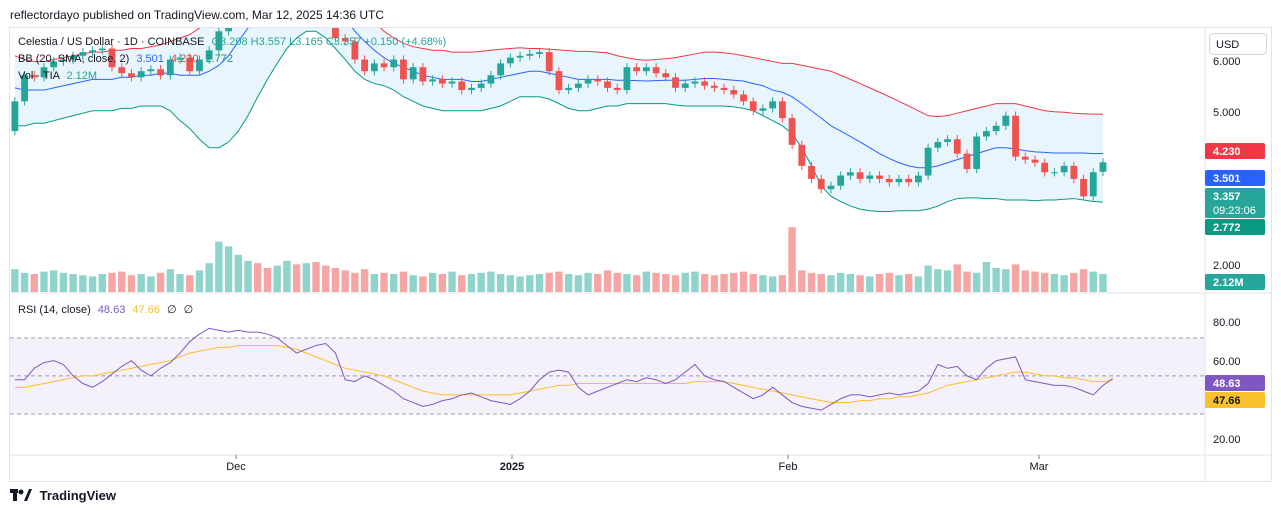  What do you see at coordinates (563, 374) in the screenshot?
I see `rsi-ma-line` at bounding box center [563, 374].